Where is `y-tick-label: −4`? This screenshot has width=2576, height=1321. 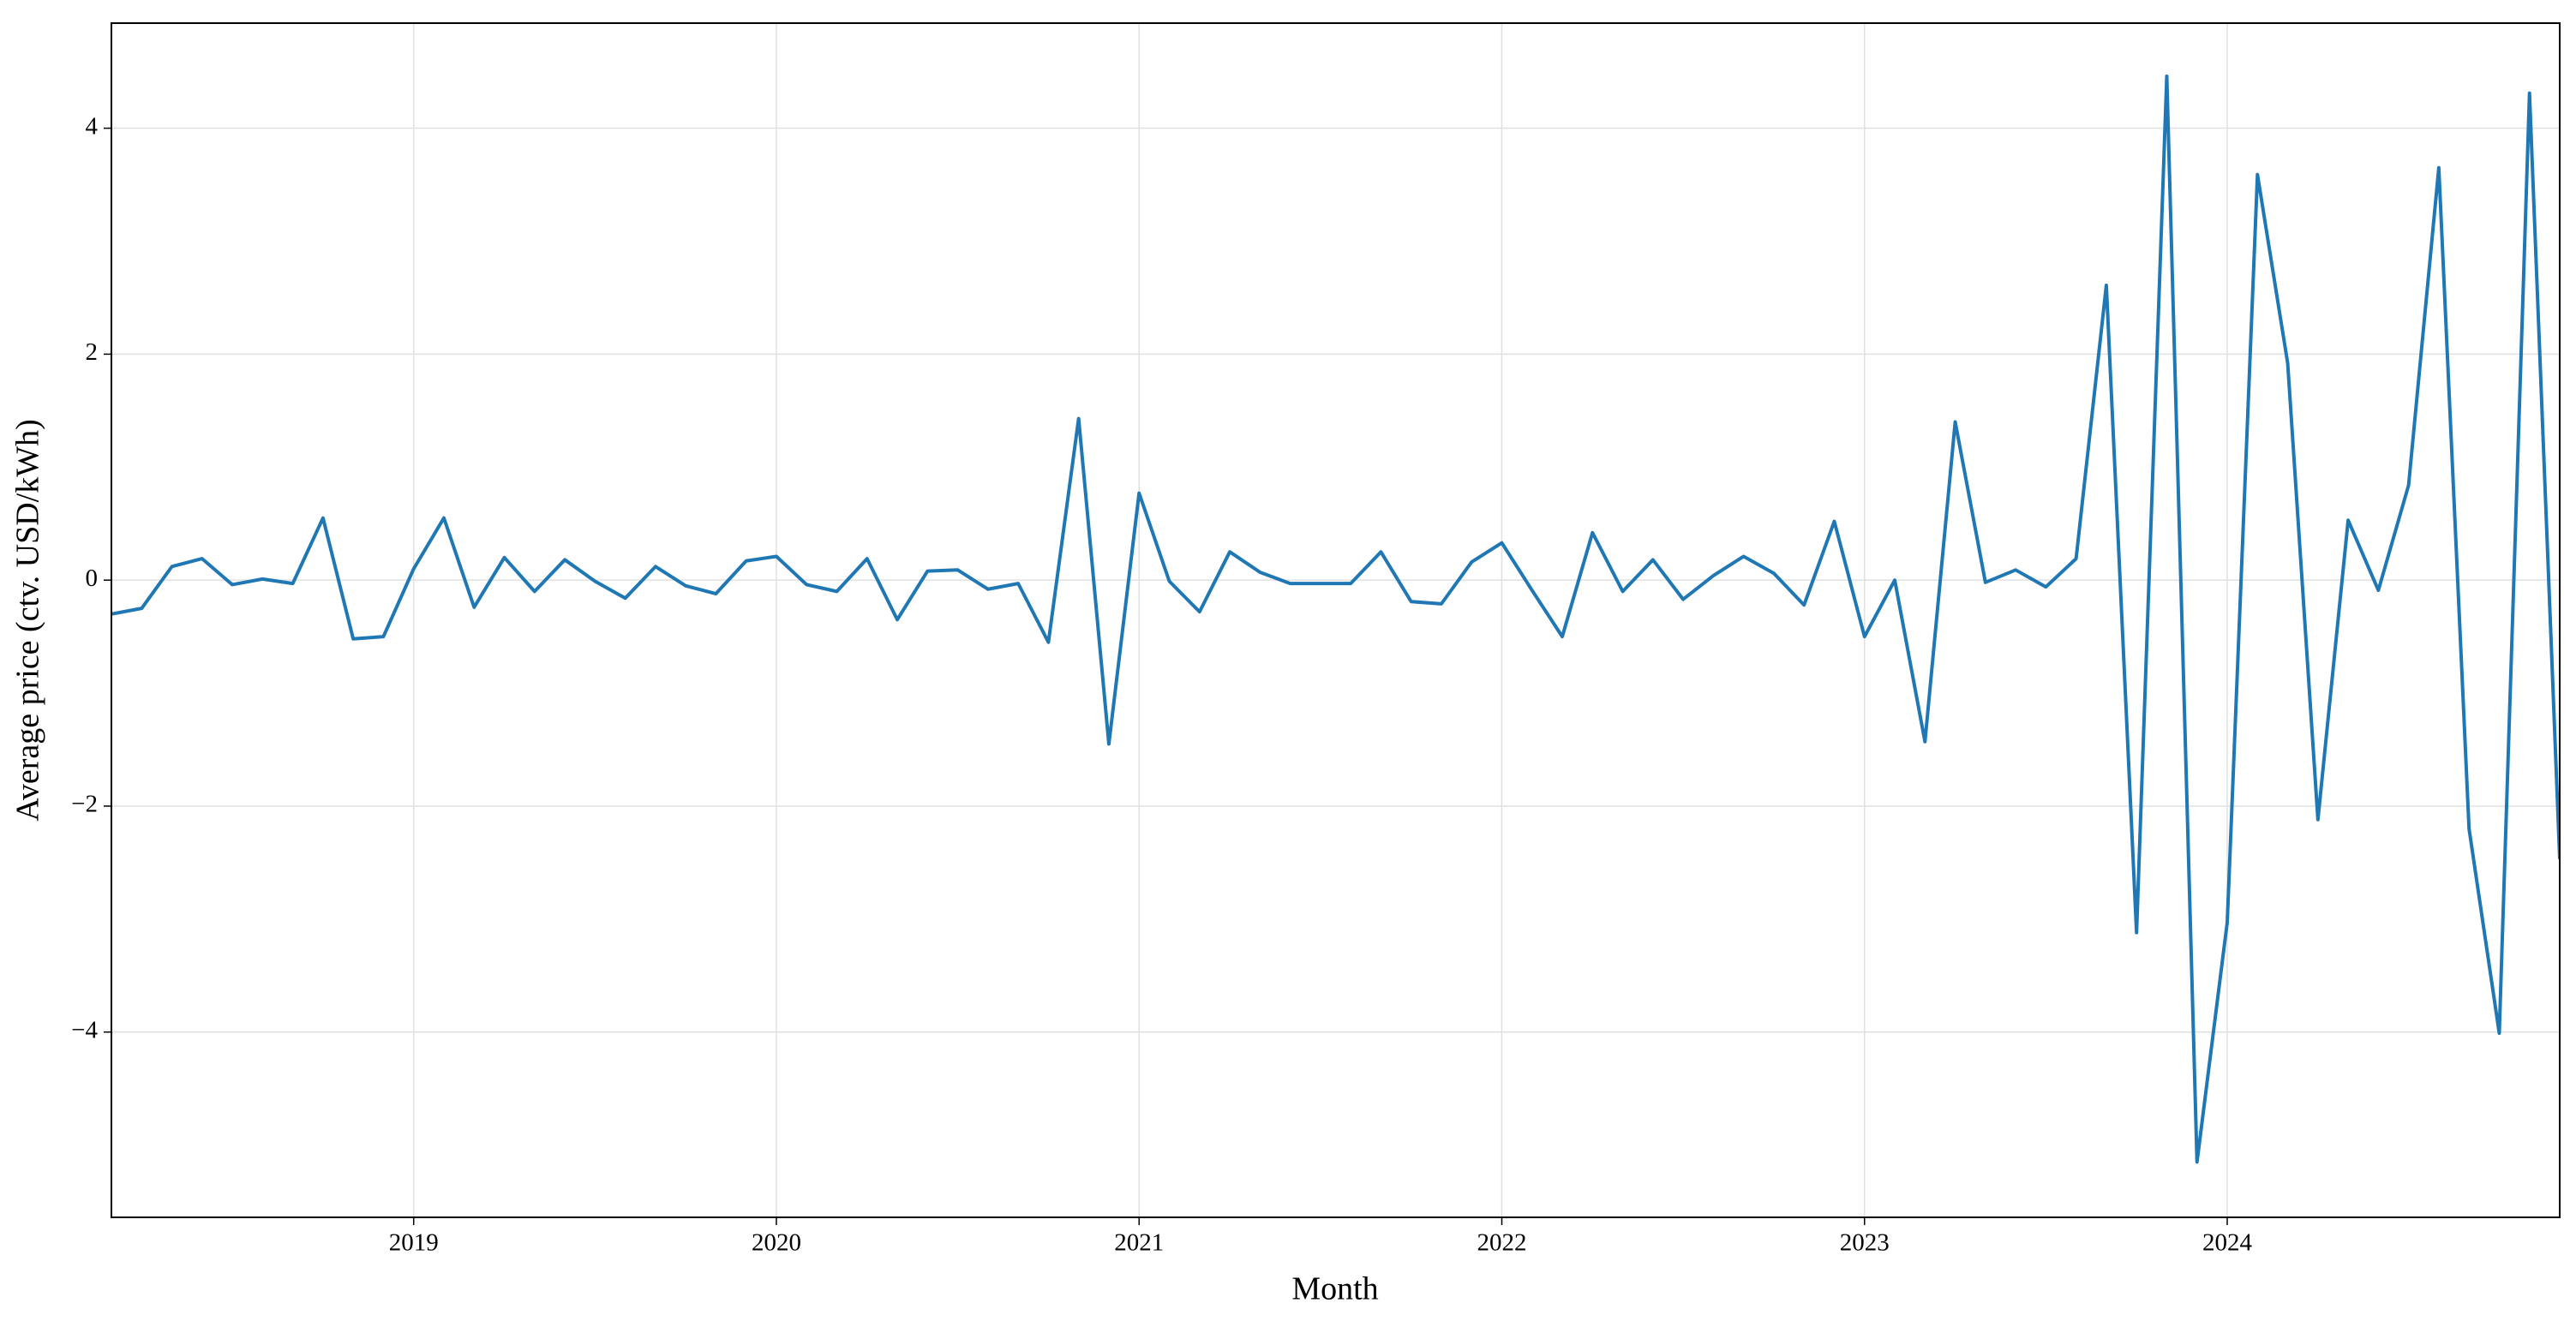 y-tick-label: −4 is located at coordinates (84, 1029).